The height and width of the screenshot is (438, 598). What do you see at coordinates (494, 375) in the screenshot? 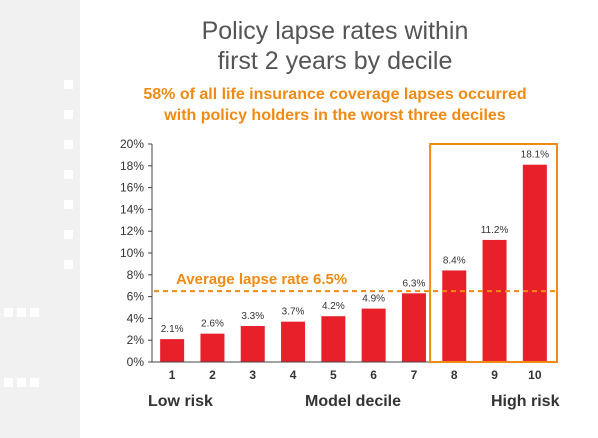
I see `x-tick-label: 9` at bounding box center [494, 375].